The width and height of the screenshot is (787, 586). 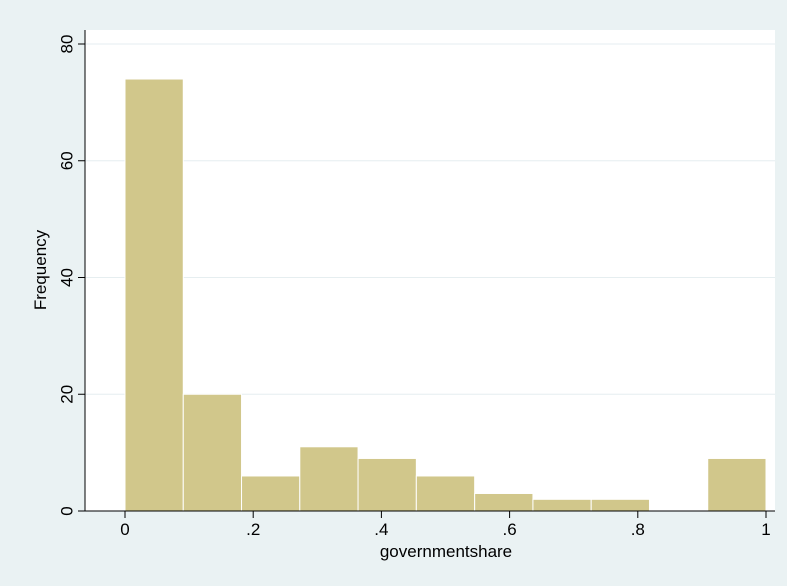 What do you see at coordinates (66, 160) in the screenshot?
I see `y-tick-label-60: 60` at bounding box center [66, 160].